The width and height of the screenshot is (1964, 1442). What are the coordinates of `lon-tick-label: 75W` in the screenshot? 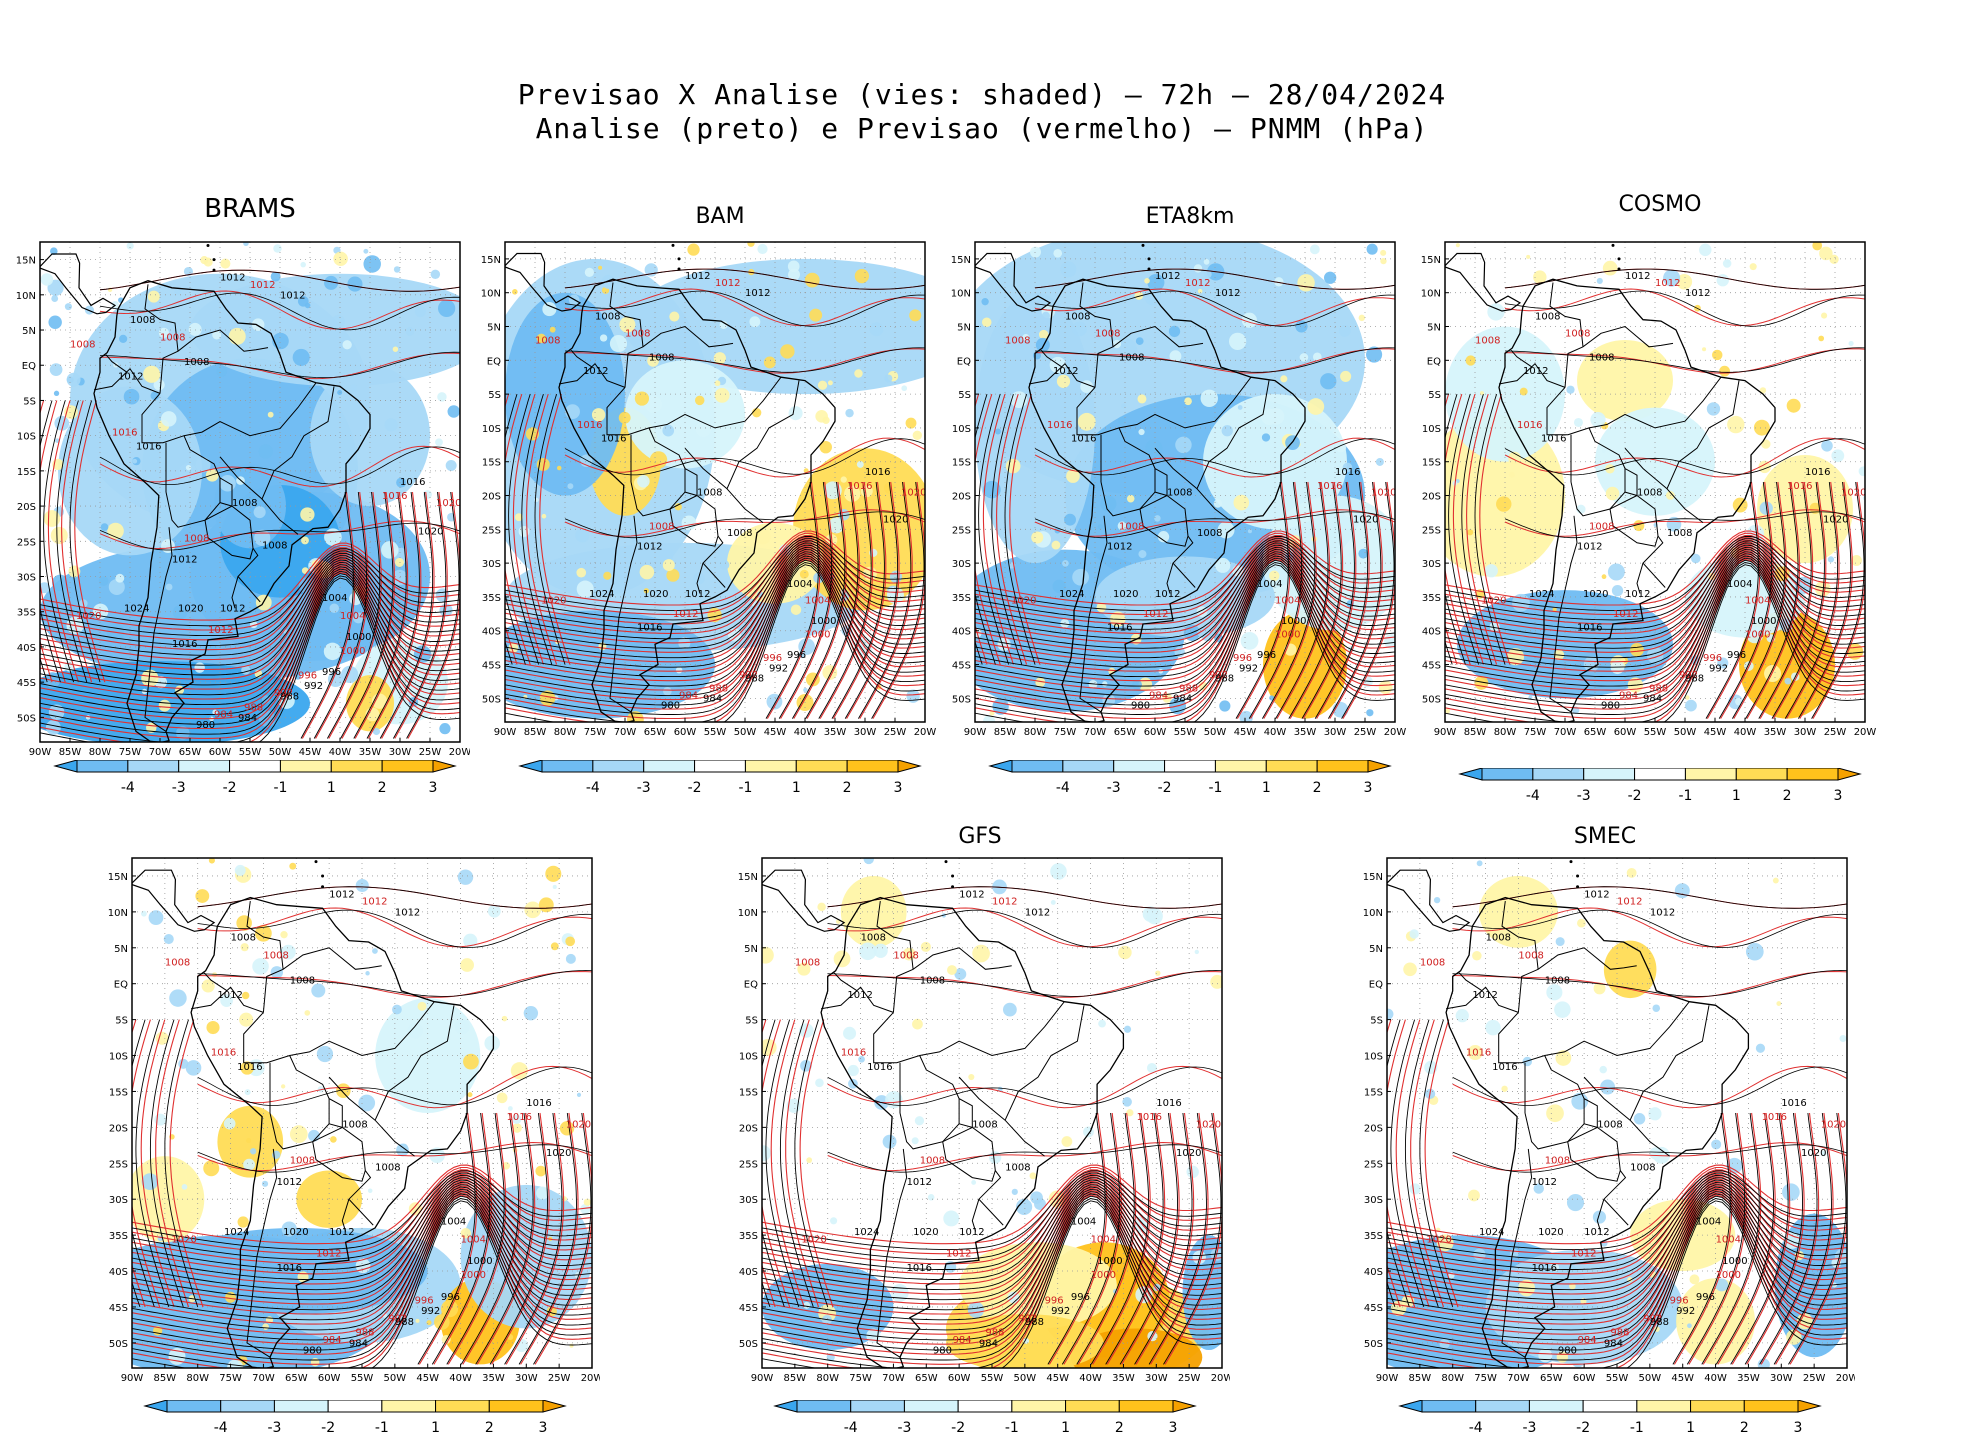 It's located at (130, 752).